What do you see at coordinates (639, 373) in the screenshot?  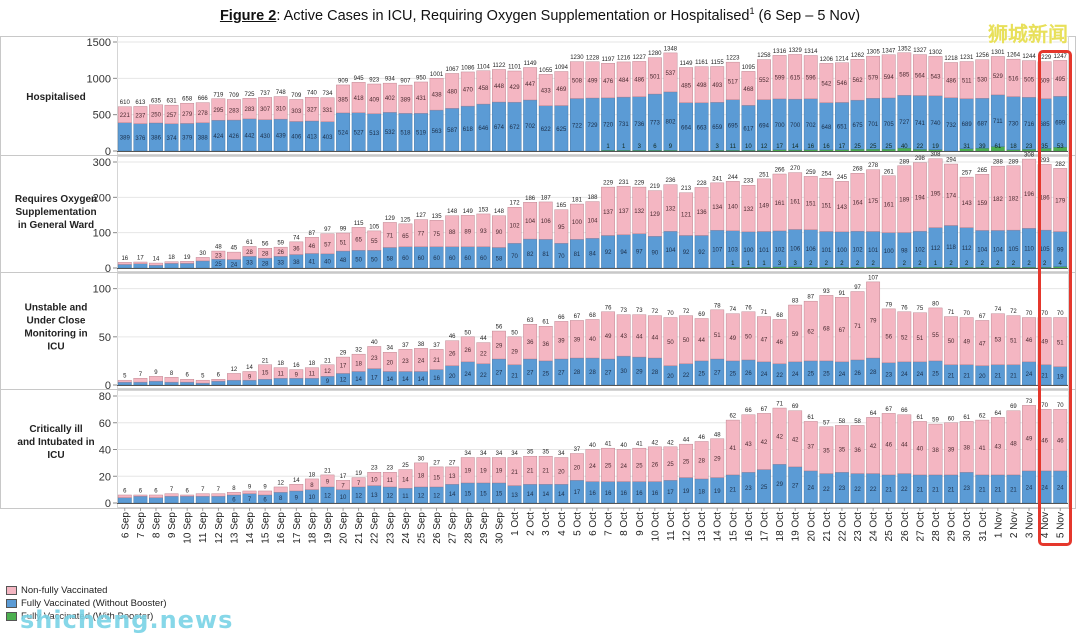 I see `data-label-fully: 29` at bounding box center [639, 373].